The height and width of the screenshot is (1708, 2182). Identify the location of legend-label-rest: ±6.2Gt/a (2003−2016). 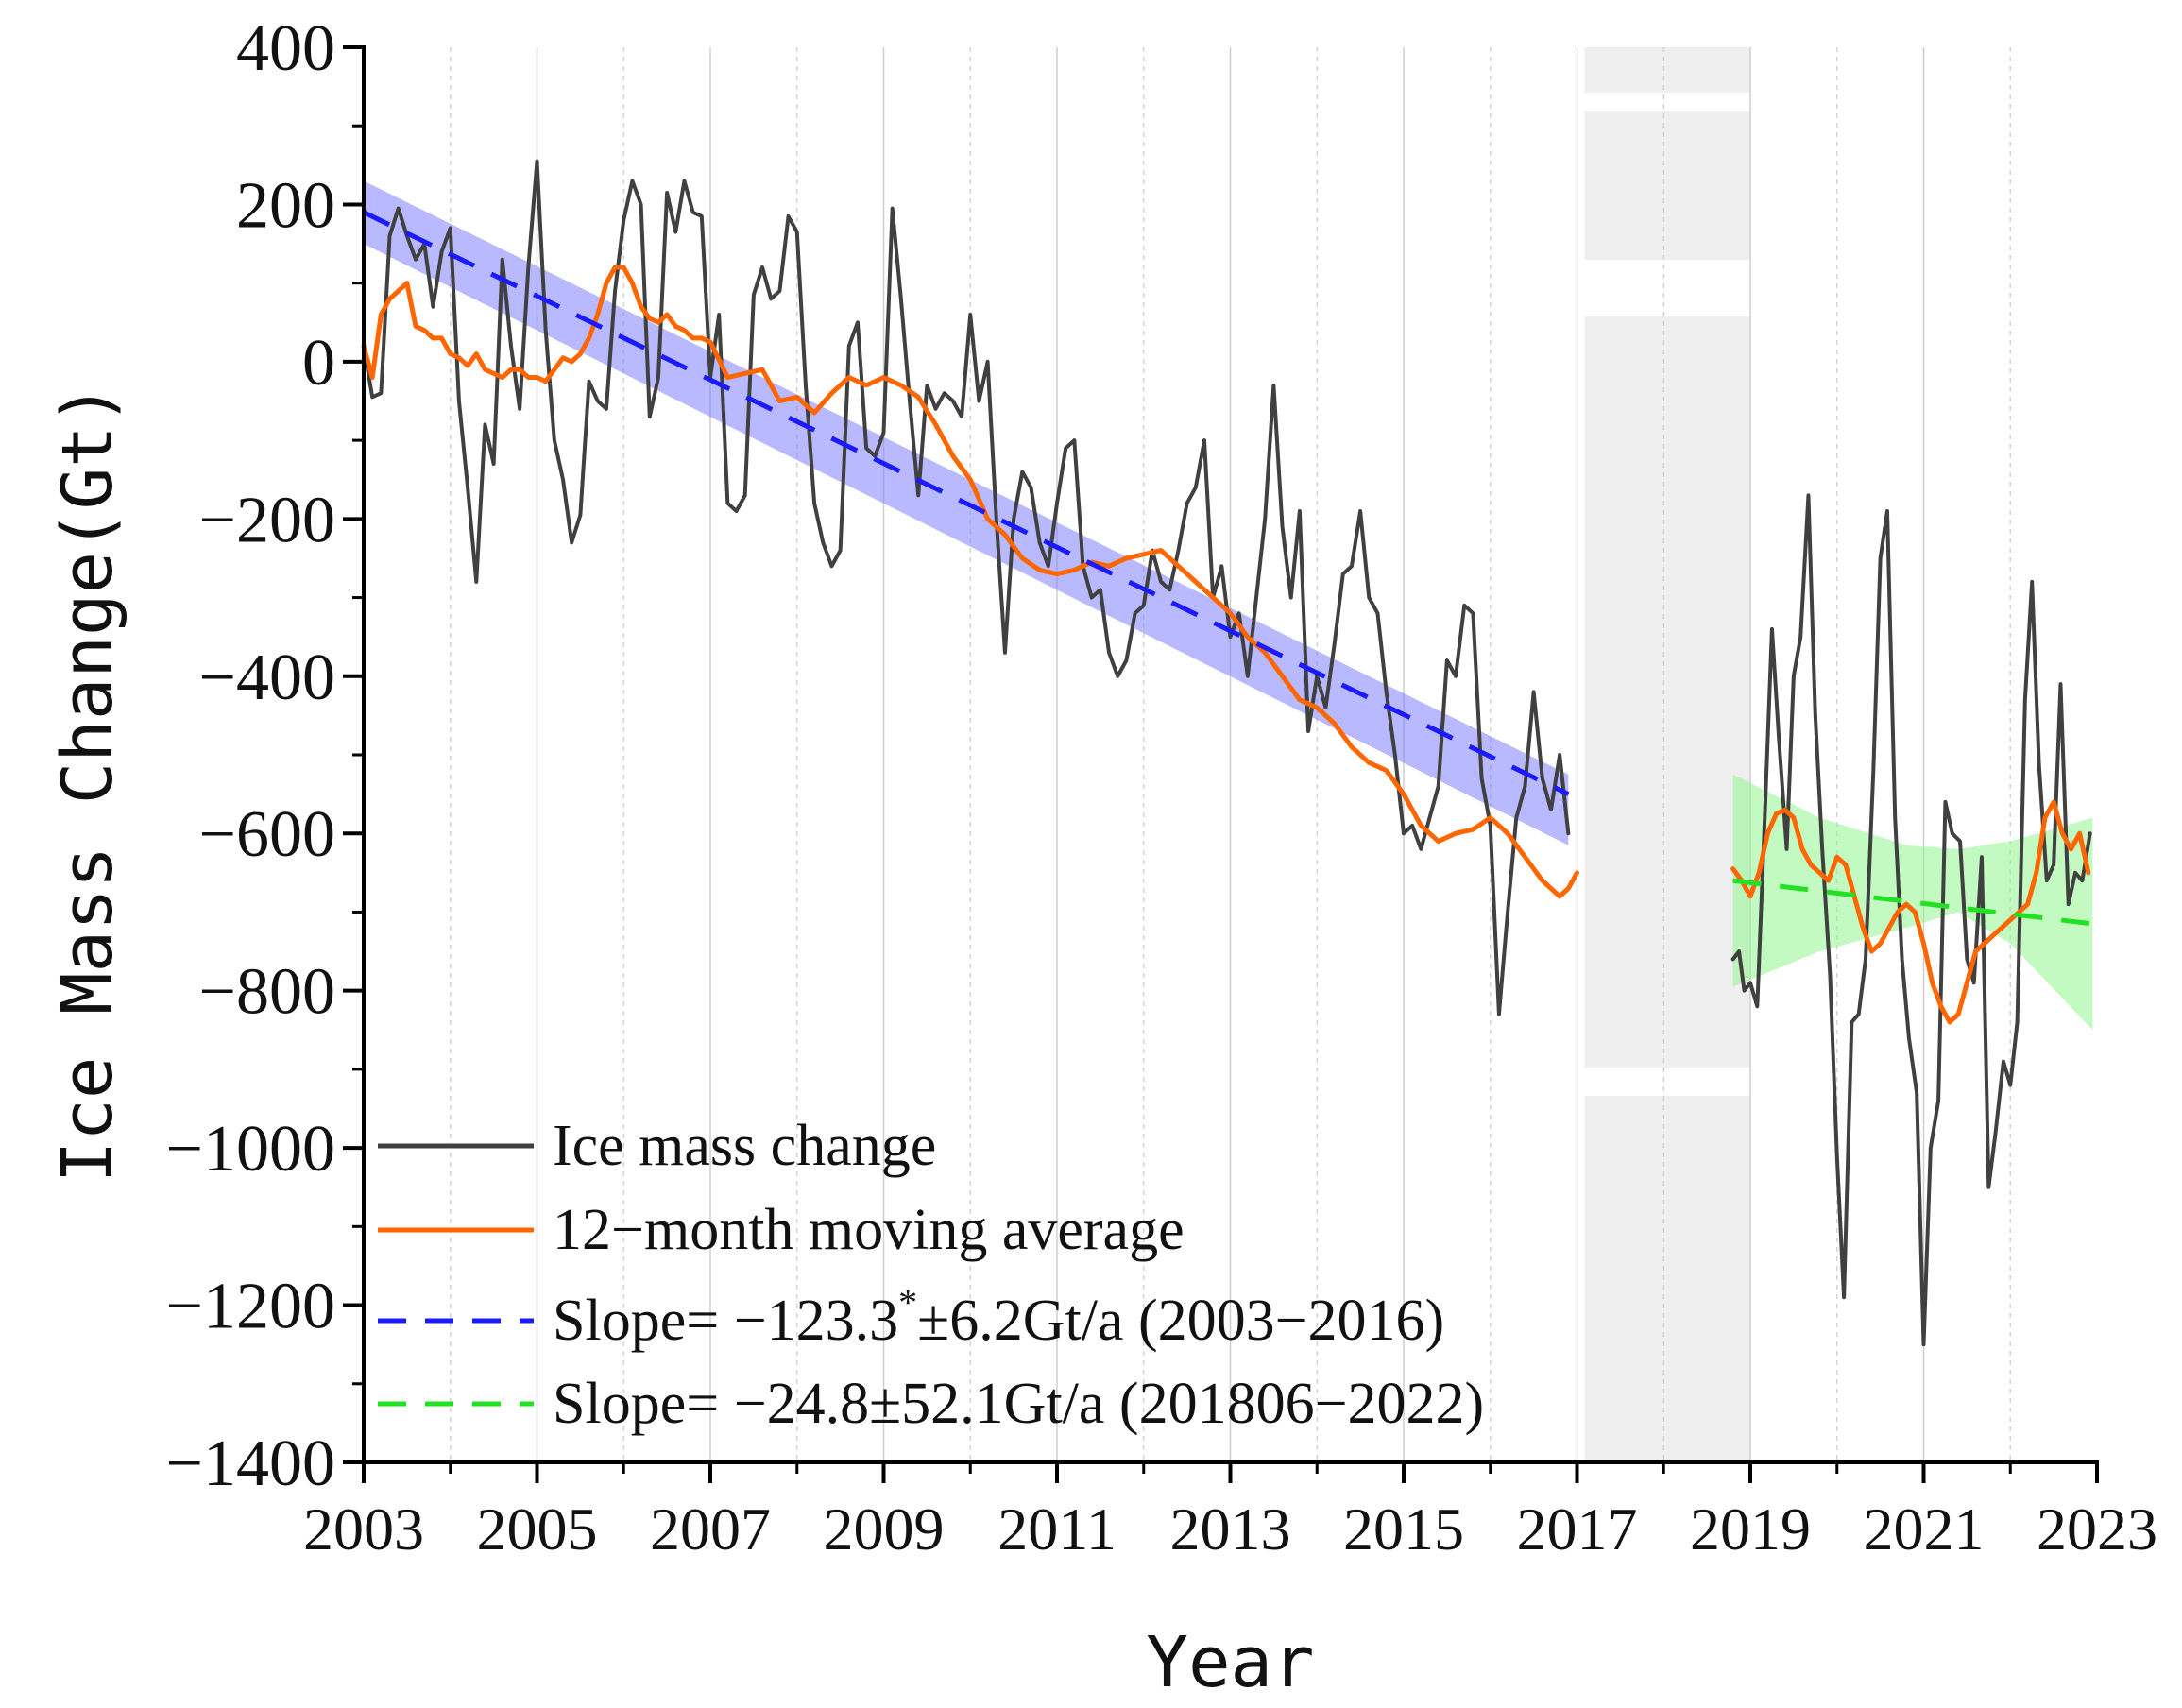
(1180, 1321).